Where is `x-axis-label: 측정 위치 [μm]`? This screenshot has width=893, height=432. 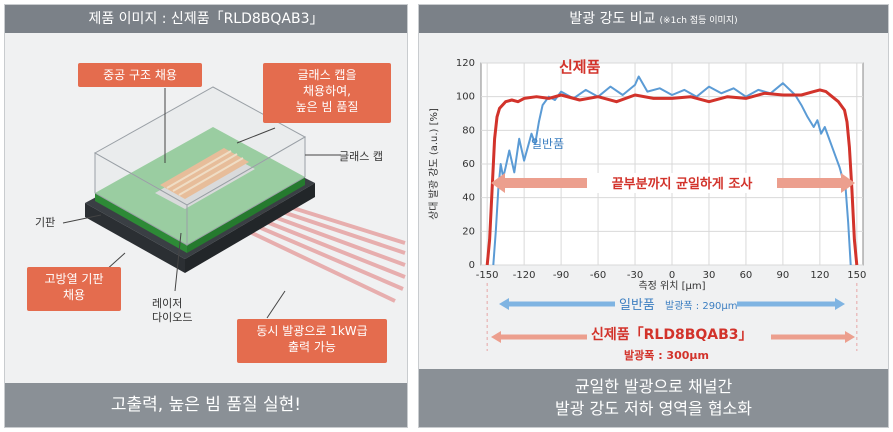
x-axis-label: 측정 위치 [μm] is located at coordinates (671, 285).